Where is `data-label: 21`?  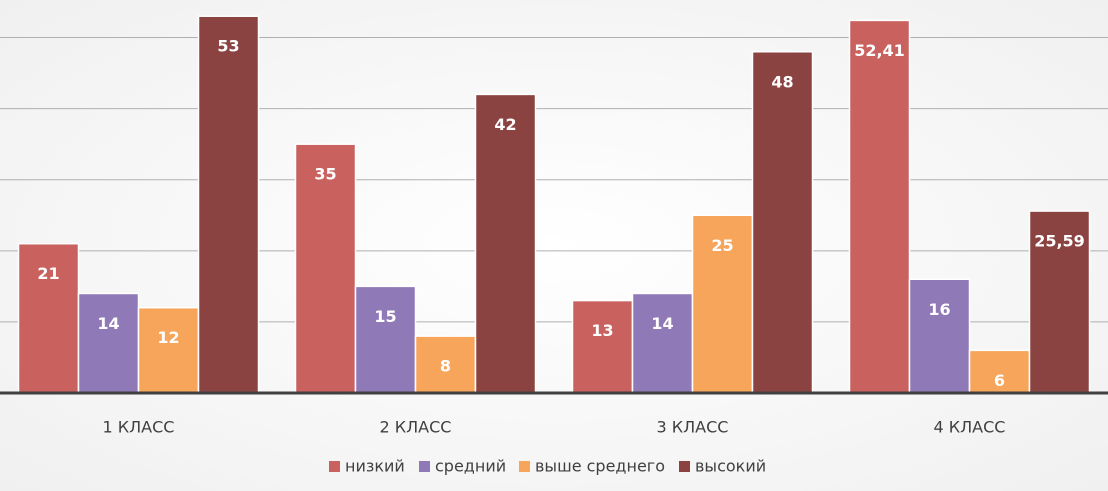 data-label: 21 is located at coordinates (48, 273).